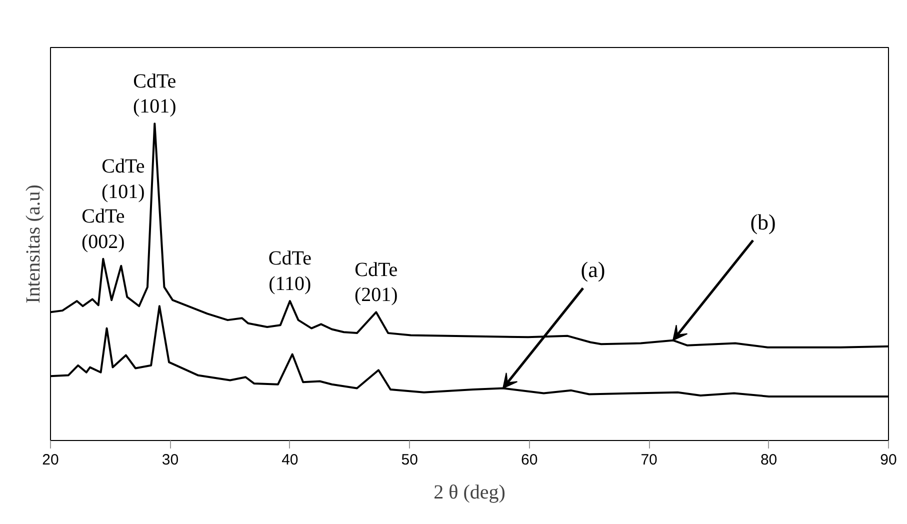  What do you see at coordinates (376, 282) in the screenshot?
I see `annotation: CdTe (201)` at bounding box center [376, 282].